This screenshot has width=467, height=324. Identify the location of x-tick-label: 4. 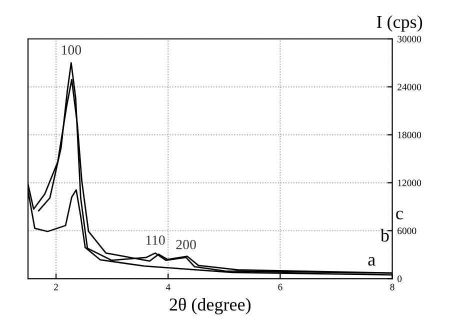
(168, 287).